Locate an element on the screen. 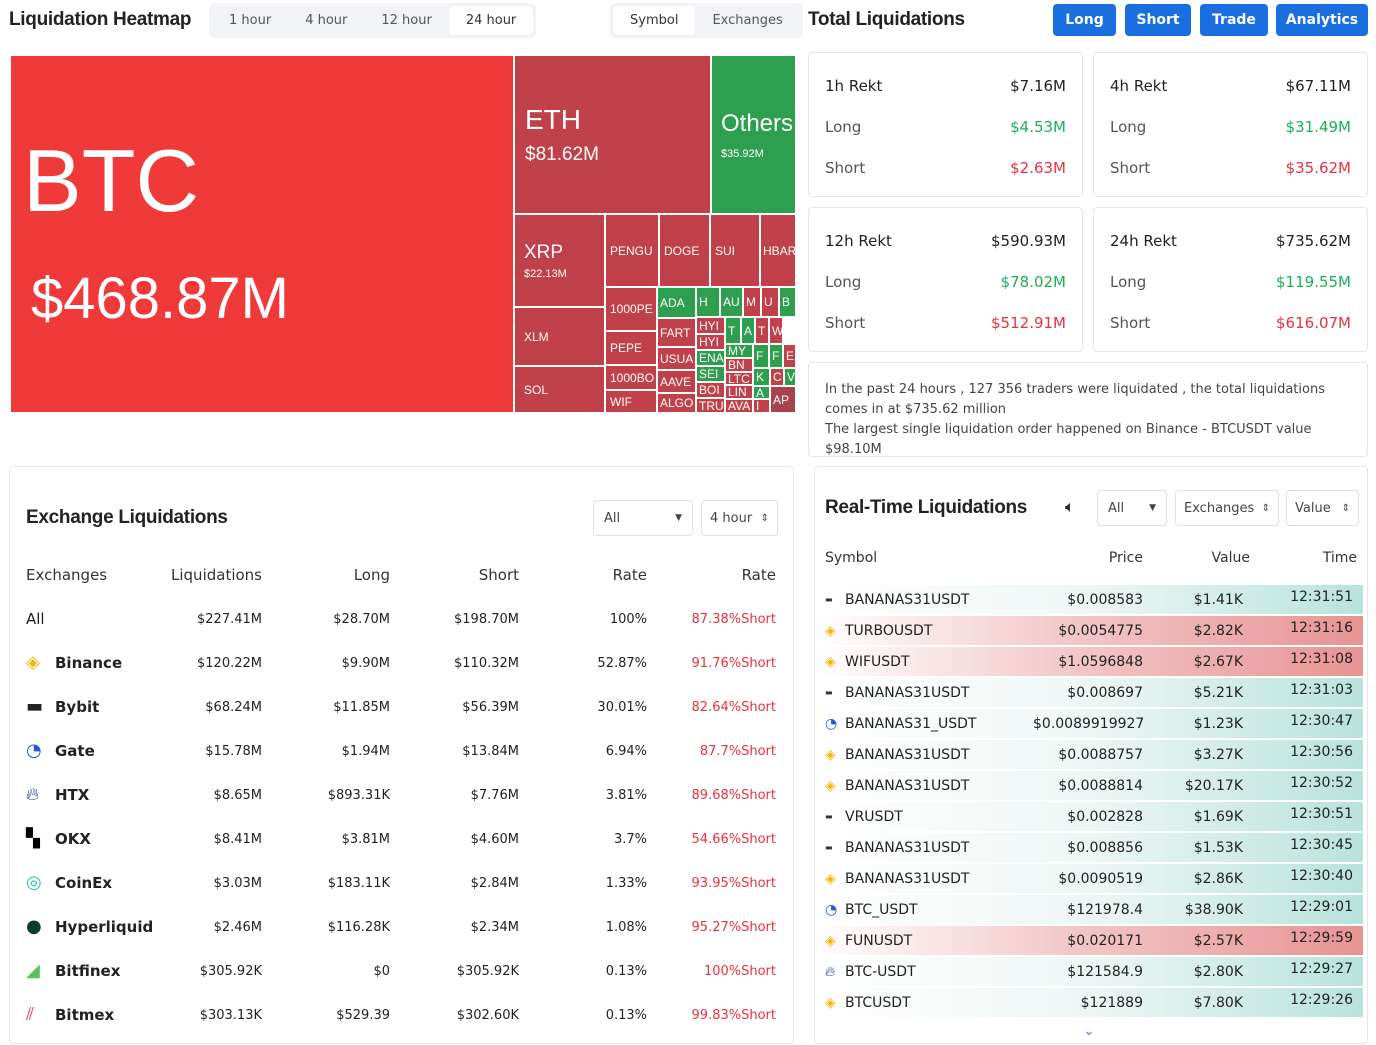 The height and width of the screenshot is (1045, 1376). liquidation-row: ◈ BTCUSDT $121889 $7.80K 12:29:26 is located at coordinates (1089, 1003).